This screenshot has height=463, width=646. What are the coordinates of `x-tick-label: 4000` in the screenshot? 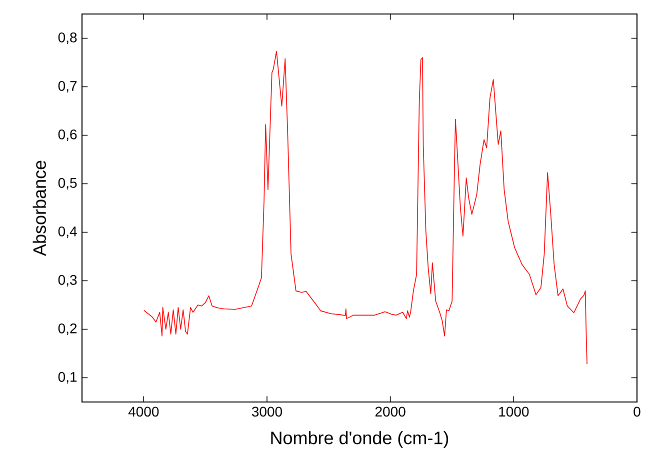 It's located at (143, 411).